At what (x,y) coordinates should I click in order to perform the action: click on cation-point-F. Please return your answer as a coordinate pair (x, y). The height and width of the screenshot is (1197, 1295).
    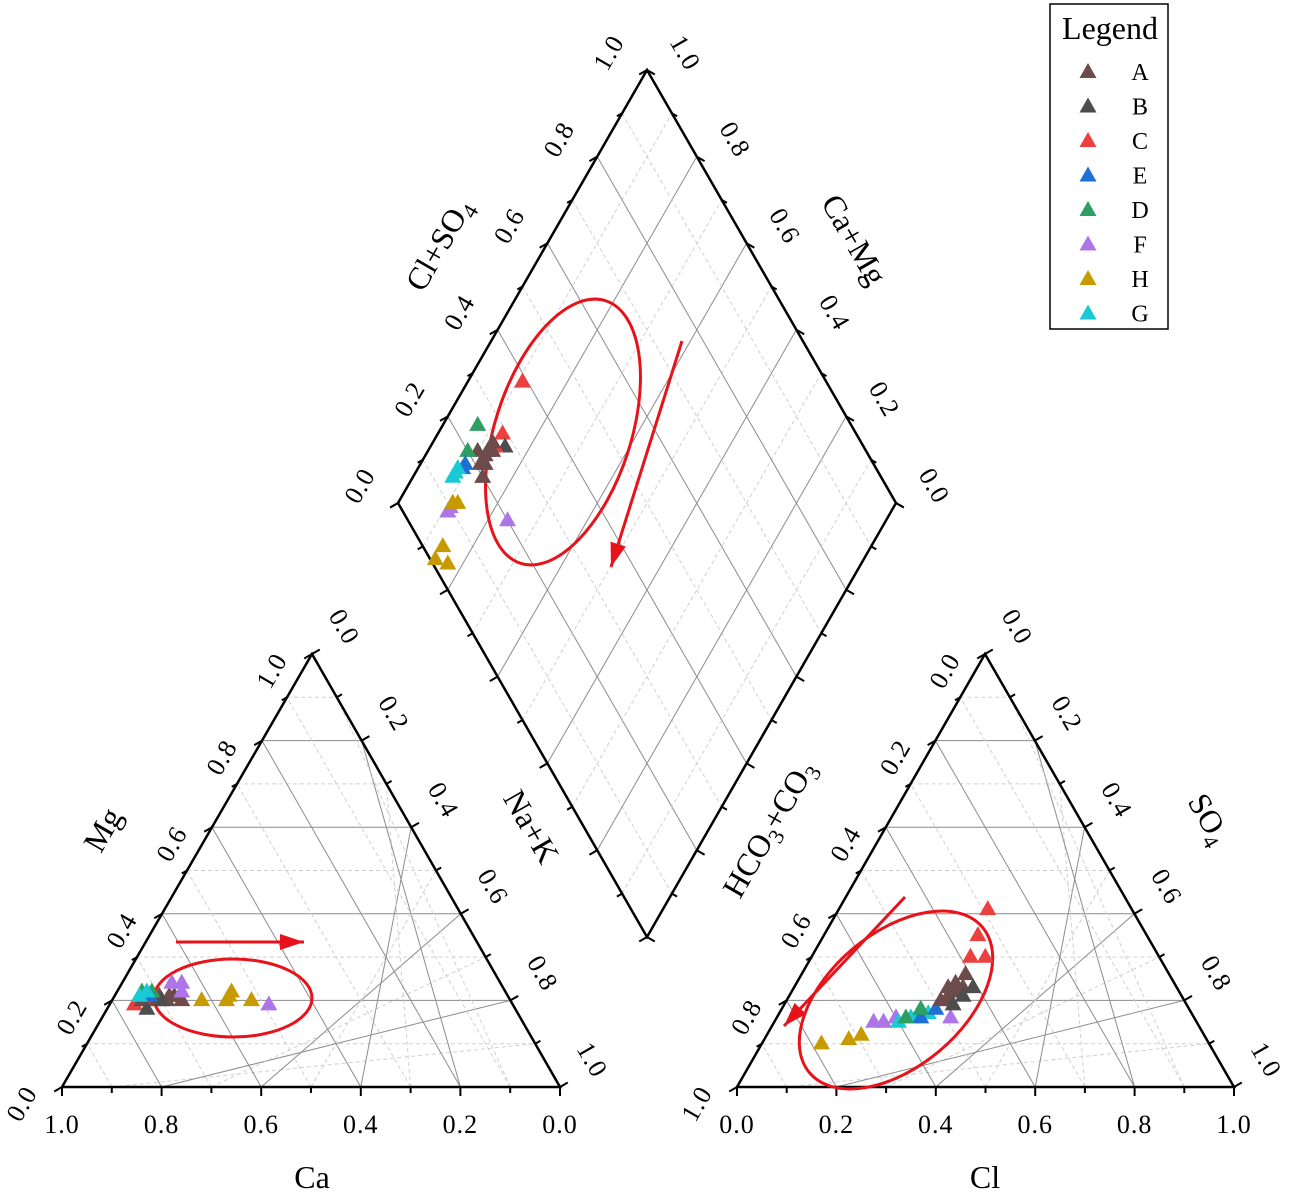
    Looking at the image, I should click on (182, 981).